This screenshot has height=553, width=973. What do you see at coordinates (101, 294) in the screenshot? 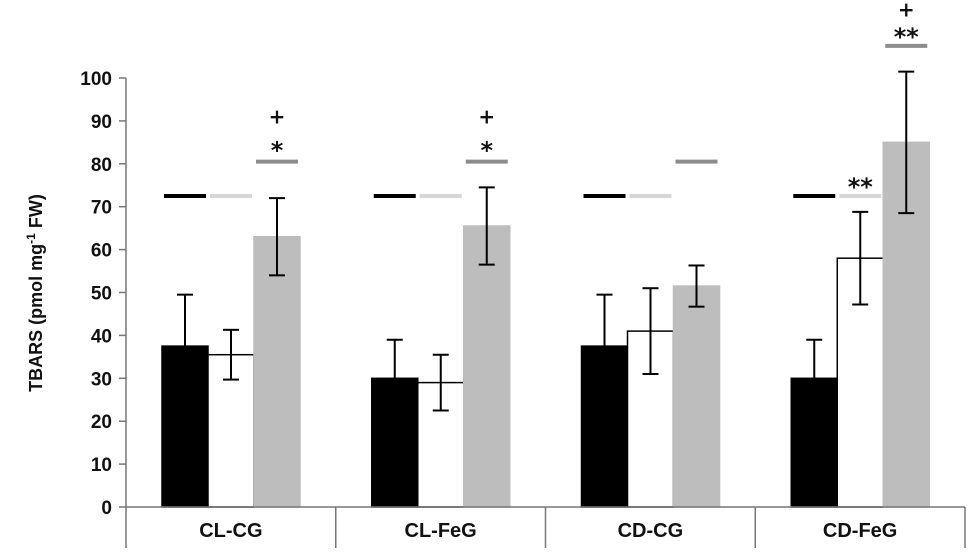
I see `y-tick-label: 50` at bounding box center [101, 294].